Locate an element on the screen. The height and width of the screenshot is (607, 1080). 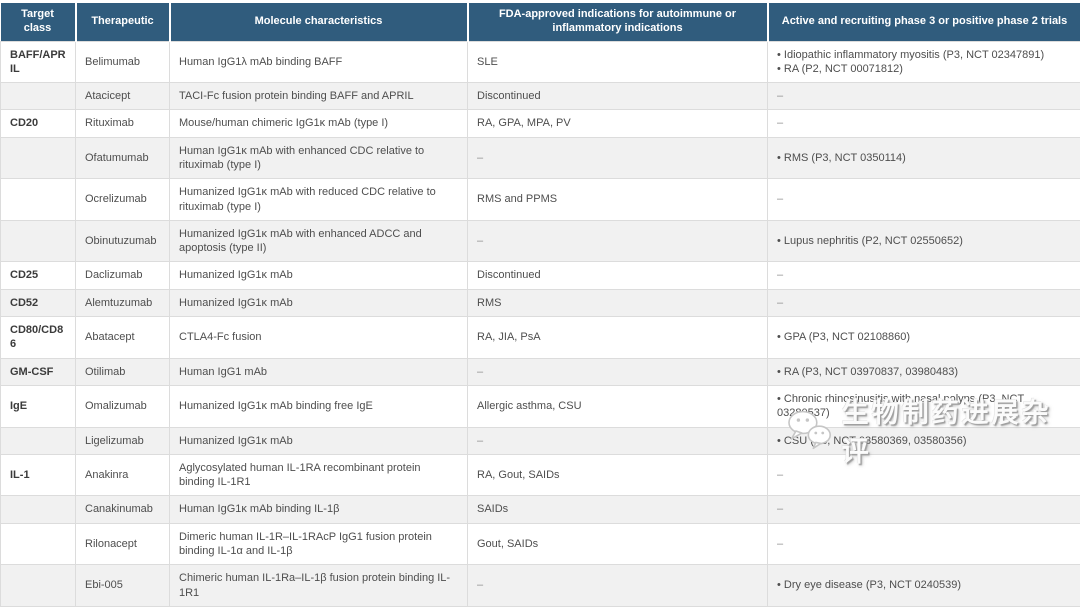
cell-therapeutic: Rituximab is located at coordinates (123, 123).